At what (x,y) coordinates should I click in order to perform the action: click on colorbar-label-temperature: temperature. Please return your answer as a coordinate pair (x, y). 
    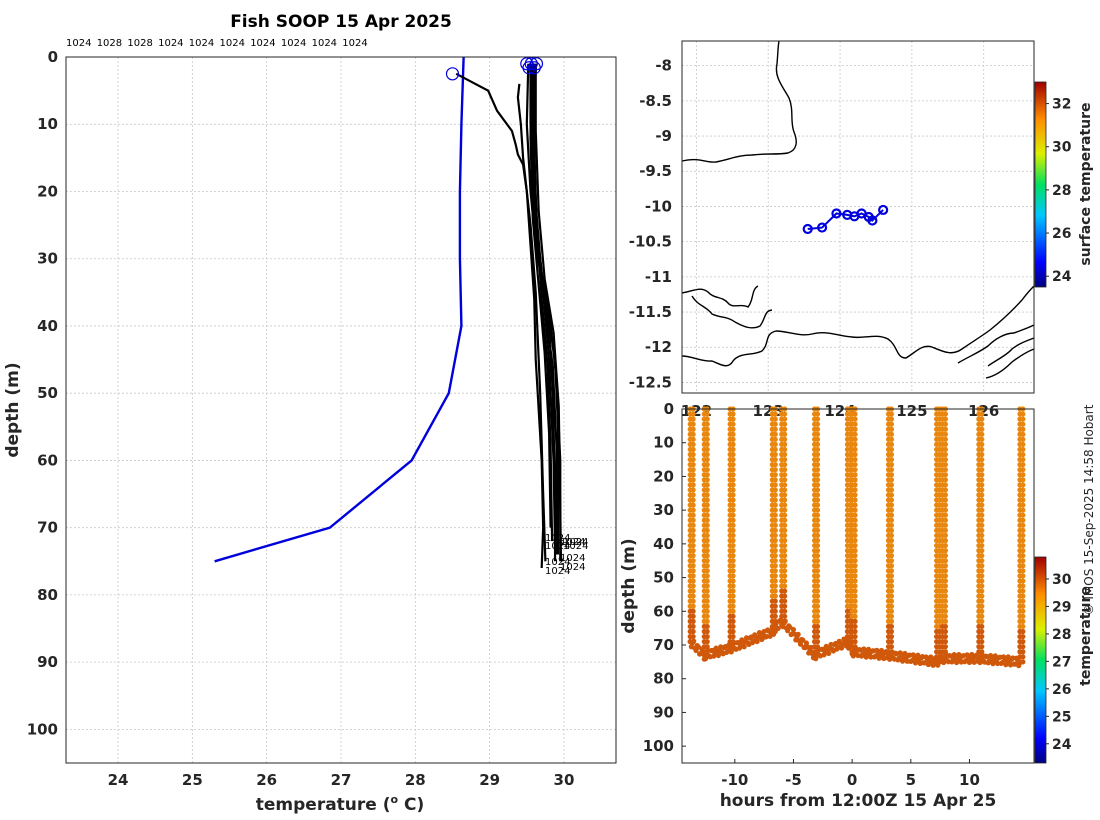
    Looking at the image, I should click on (1086, 636).